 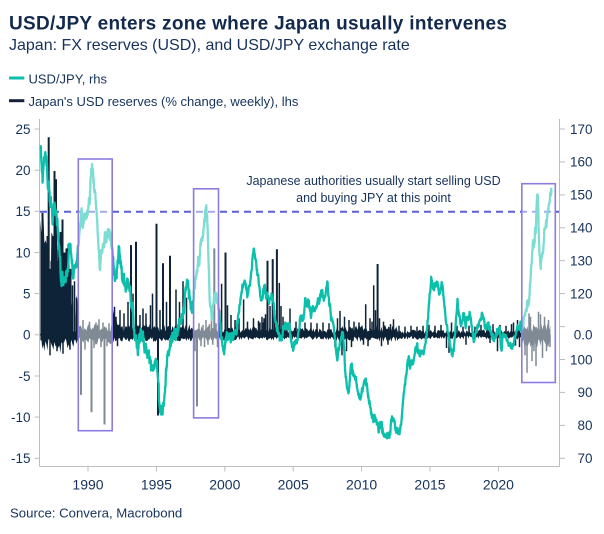 What do you see at coordinates (584, 392) in the screenshot?
I see `svg-text: 90` at bounding box center [584, 392].